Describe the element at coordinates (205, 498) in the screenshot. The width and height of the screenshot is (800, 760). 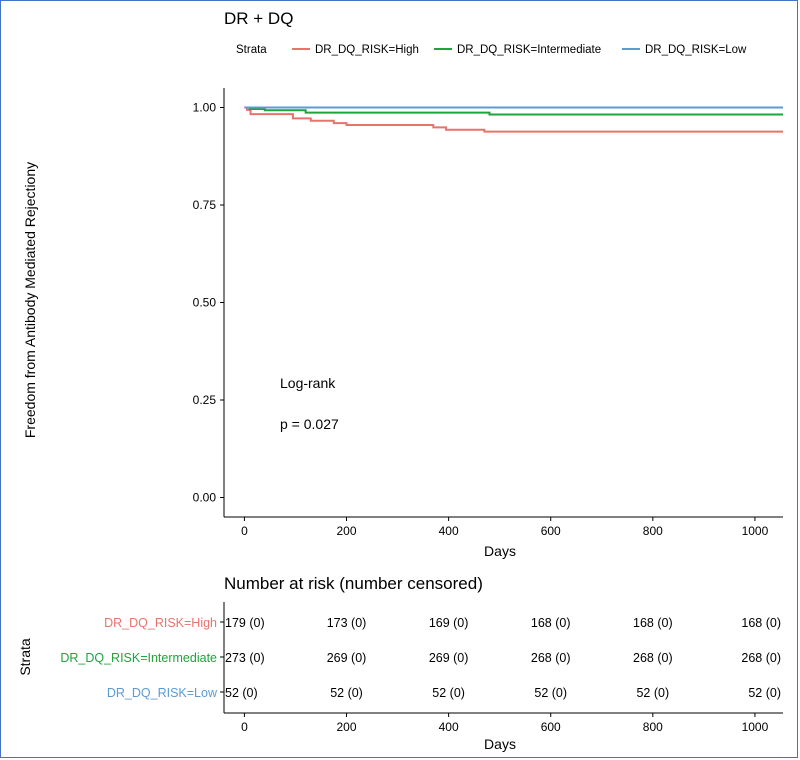
I see `y-tick-label: 0.00` at that location.